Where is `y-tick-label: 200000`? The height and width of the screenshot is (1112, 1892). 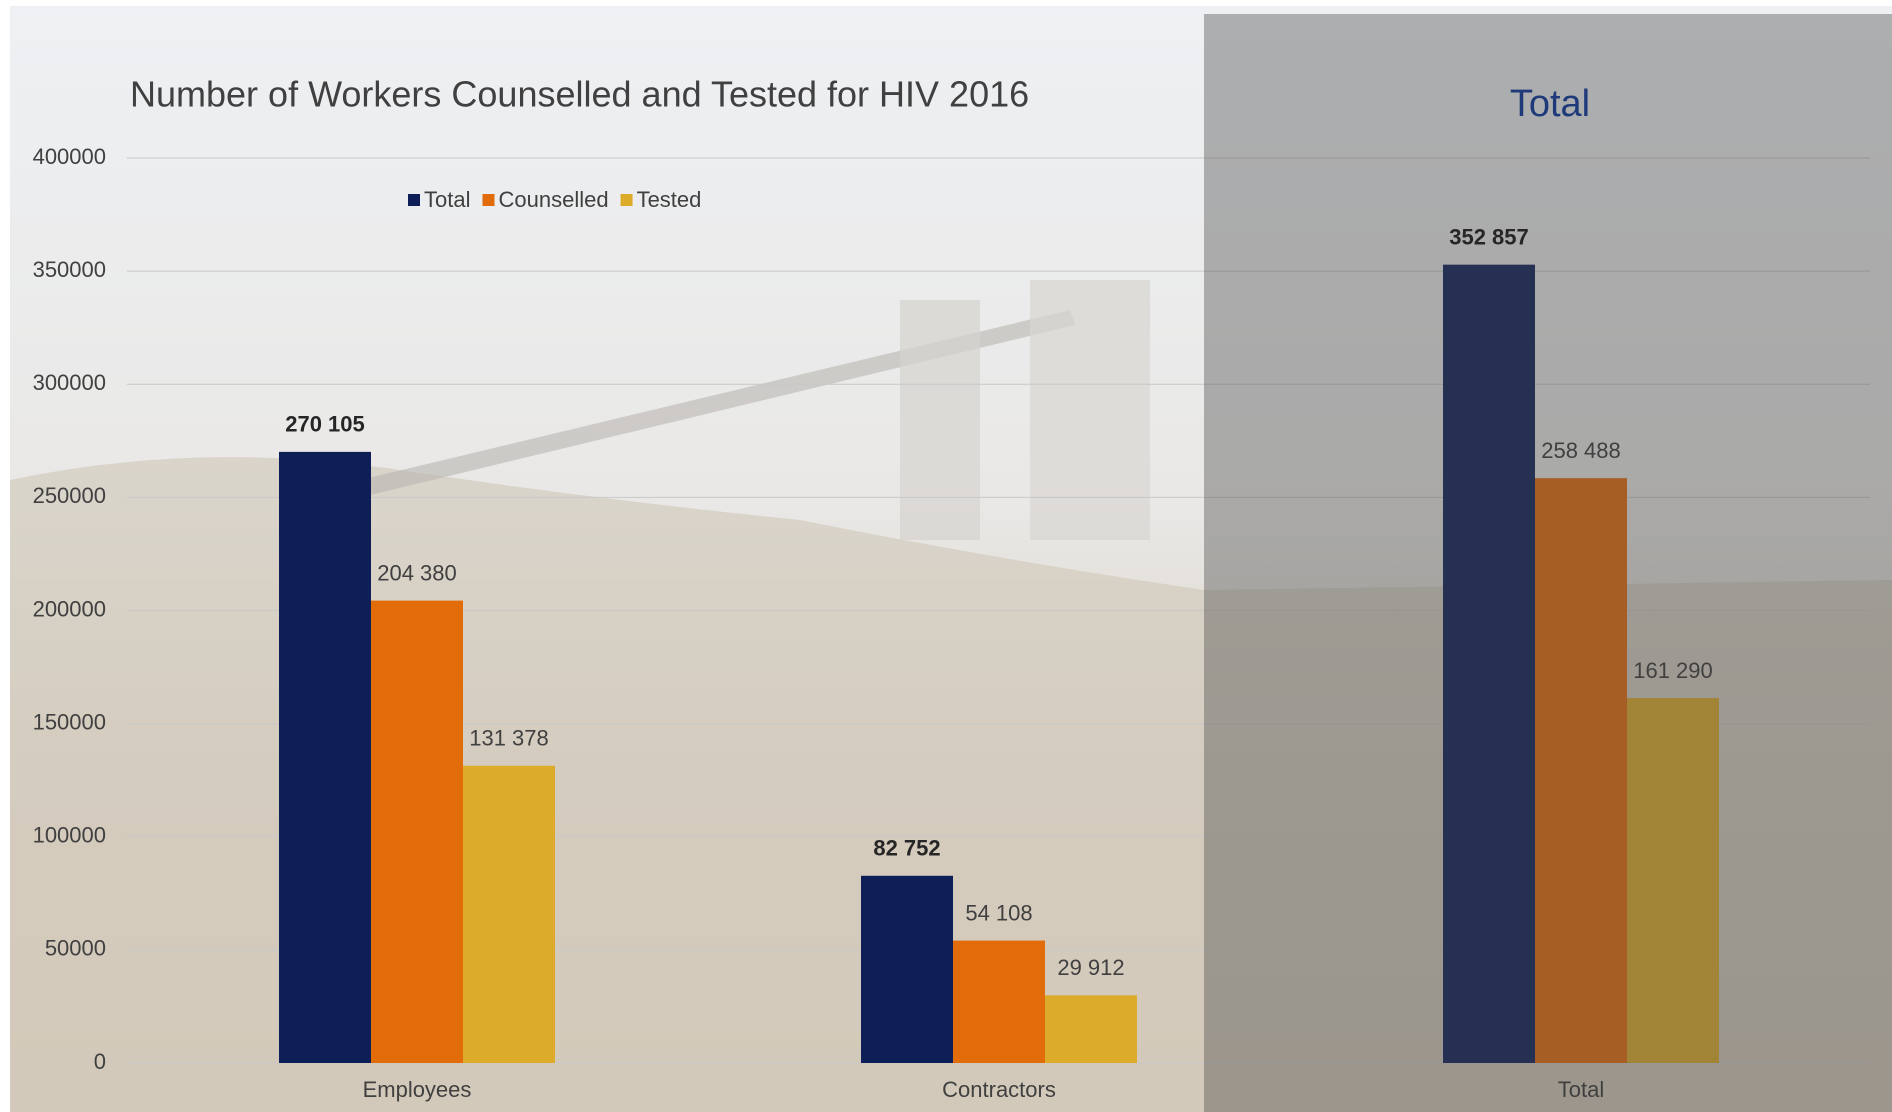
y-tick-label: 200000 is located at coordinates (69, 608).